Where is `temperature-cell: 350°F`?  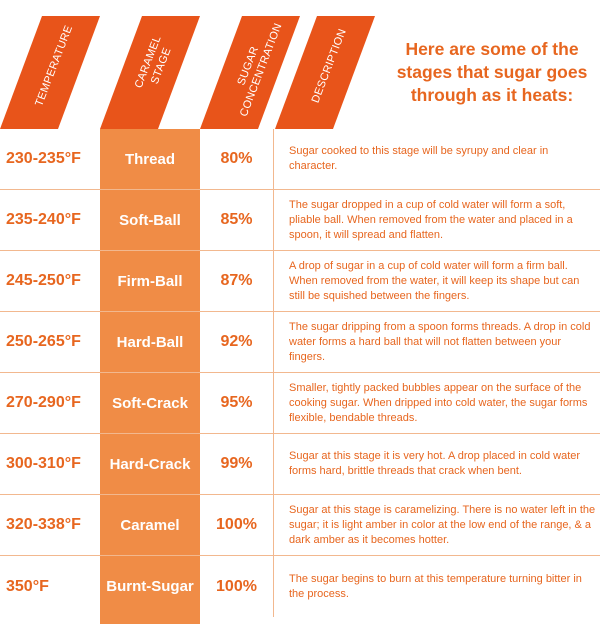
temperature-cell: 350°F is located at coordinates (27, 586).